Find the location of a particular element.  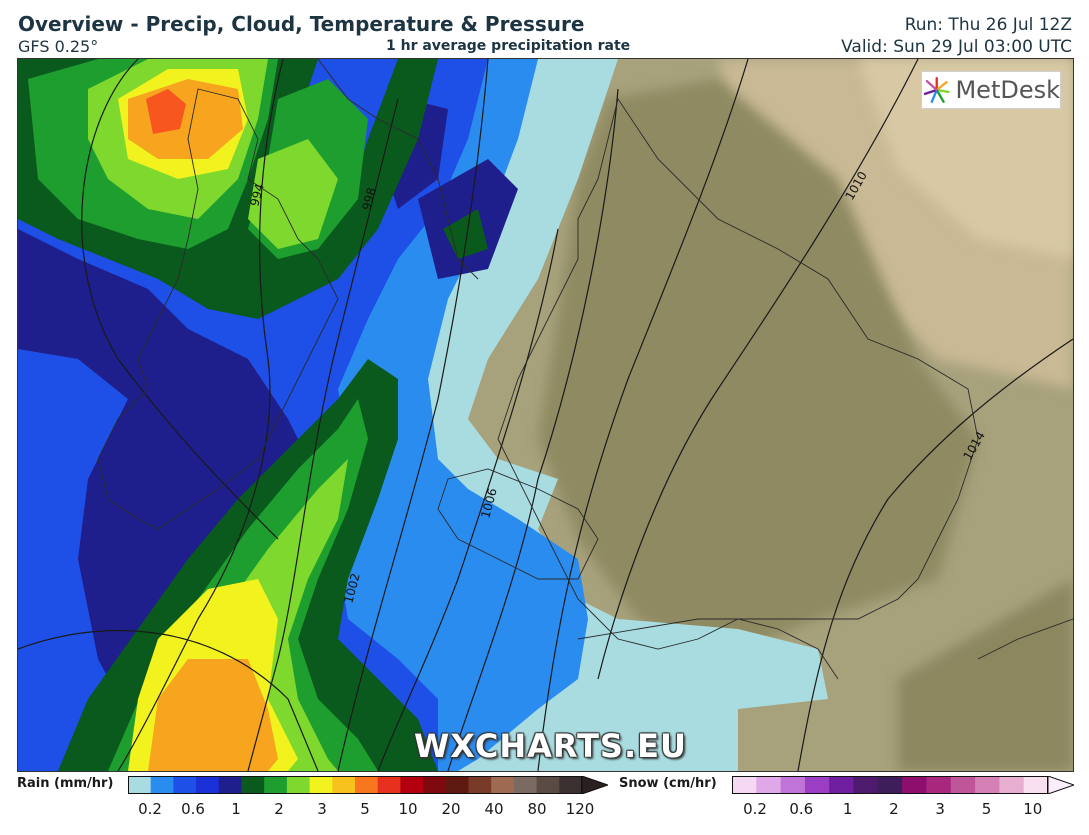

snow-tick-label: 0.6 is located at coordinates (801, 809).